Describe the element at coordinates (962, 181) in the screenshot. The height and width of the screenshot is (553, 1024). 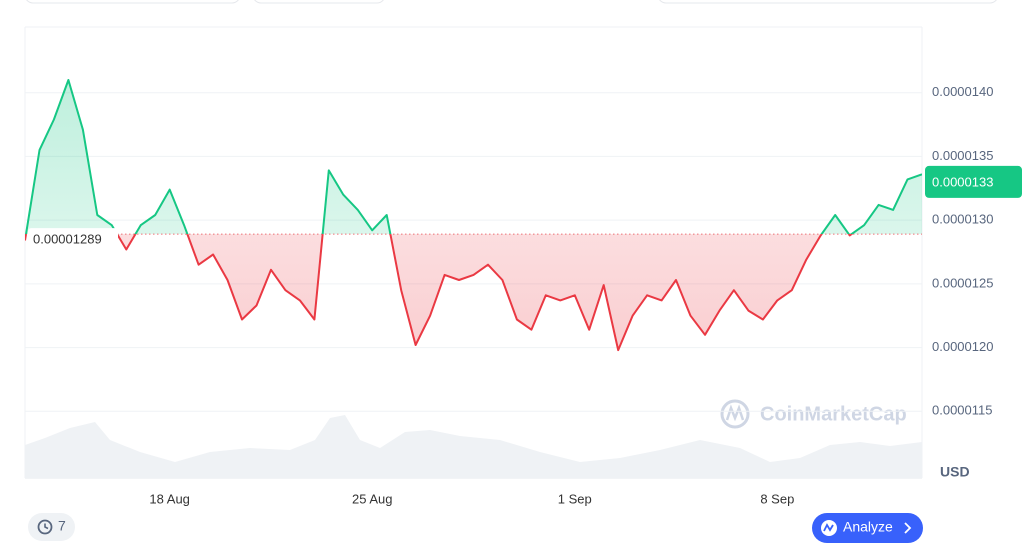
I see `current-price-label: 0.0000133` at that location.